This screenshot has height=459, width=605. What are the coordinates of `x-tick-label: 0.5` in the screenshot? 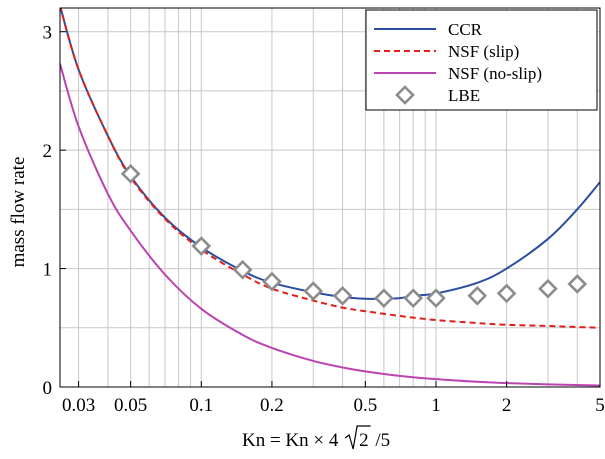 It's located at (365, 405).